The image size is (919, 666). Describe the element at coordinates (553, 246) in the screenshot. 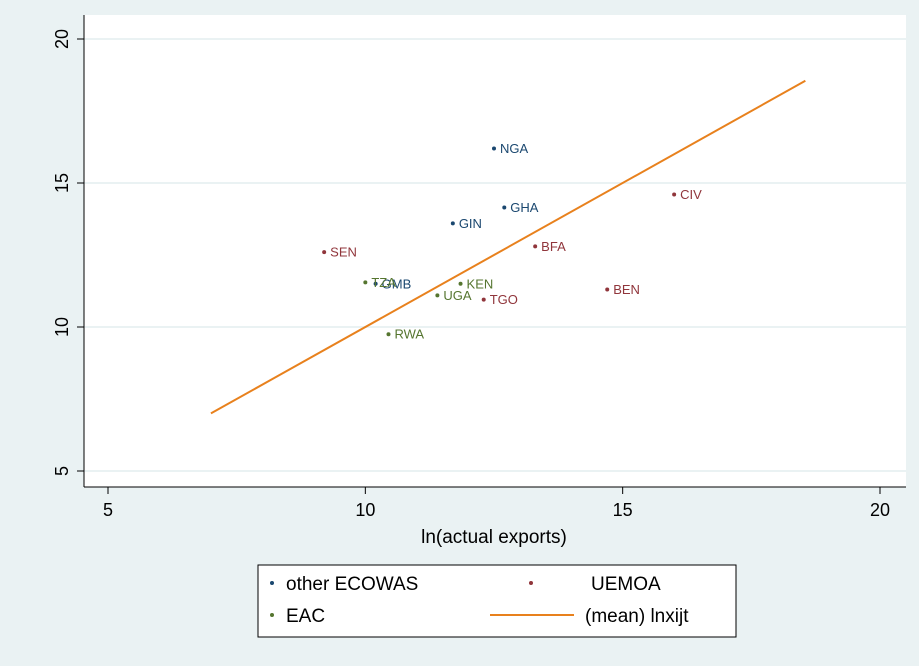

I see `point-label-bfa: BFA` at that location.